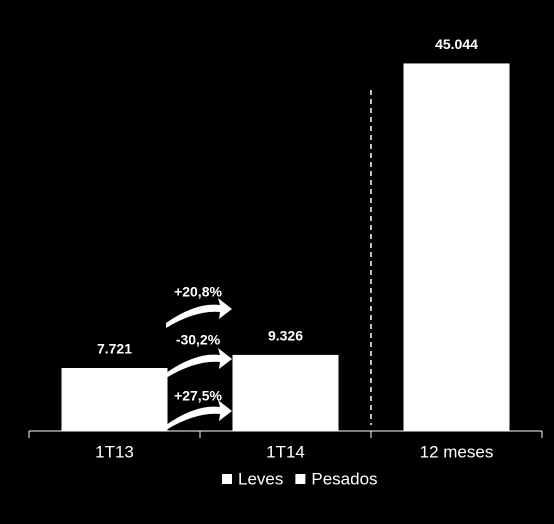 This screenshot has height=524, width=554. Describe the element at coordinates (198, 396) in the screenshot. I see `annotation: +27,5%` at that location.